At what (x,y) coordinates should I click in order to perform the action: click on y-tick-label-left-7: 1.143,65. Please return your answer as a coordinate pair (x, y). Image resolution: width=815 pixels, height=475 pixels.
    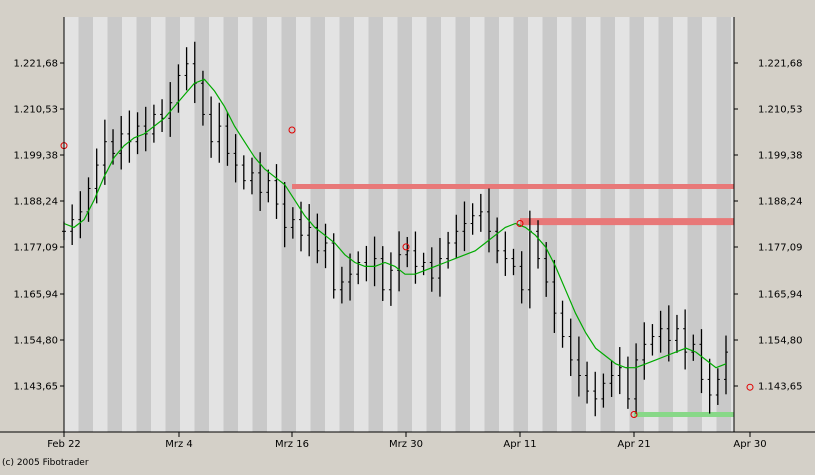
    Looking at the image, I should click on (35, 387).